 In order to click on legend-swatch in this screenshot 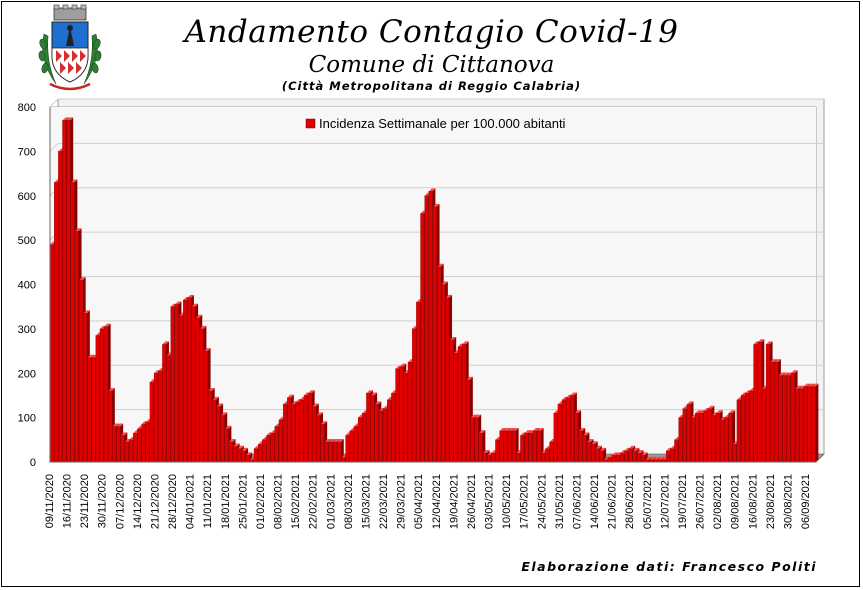, I will do `click(310, 123)`.